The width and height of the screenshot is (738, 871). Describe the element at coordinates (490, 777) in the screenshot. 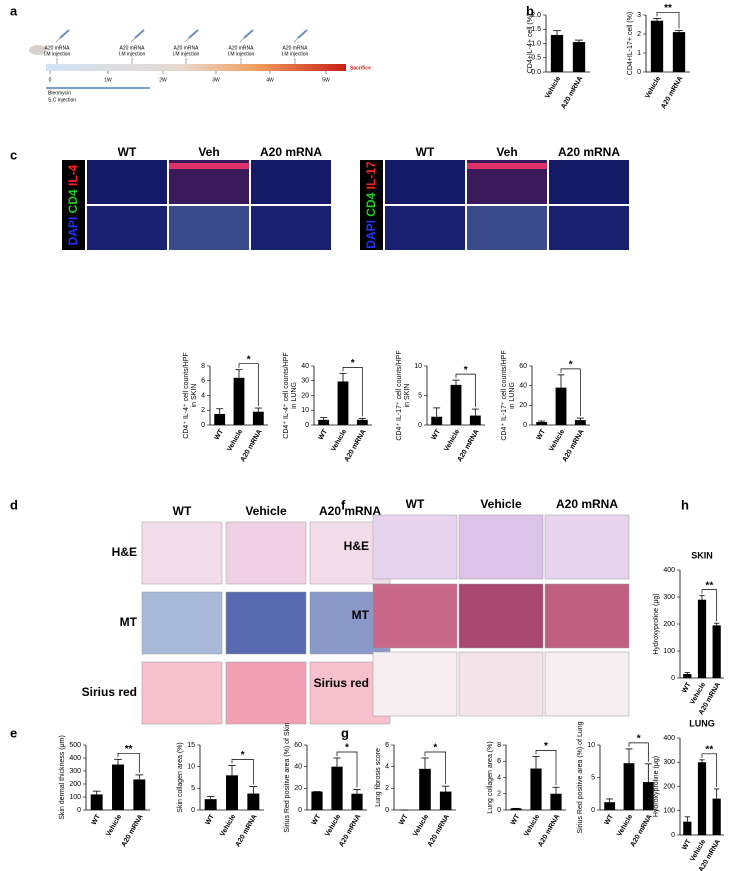

I see `y-axis-label: Lung collagen area (%)` at that location.